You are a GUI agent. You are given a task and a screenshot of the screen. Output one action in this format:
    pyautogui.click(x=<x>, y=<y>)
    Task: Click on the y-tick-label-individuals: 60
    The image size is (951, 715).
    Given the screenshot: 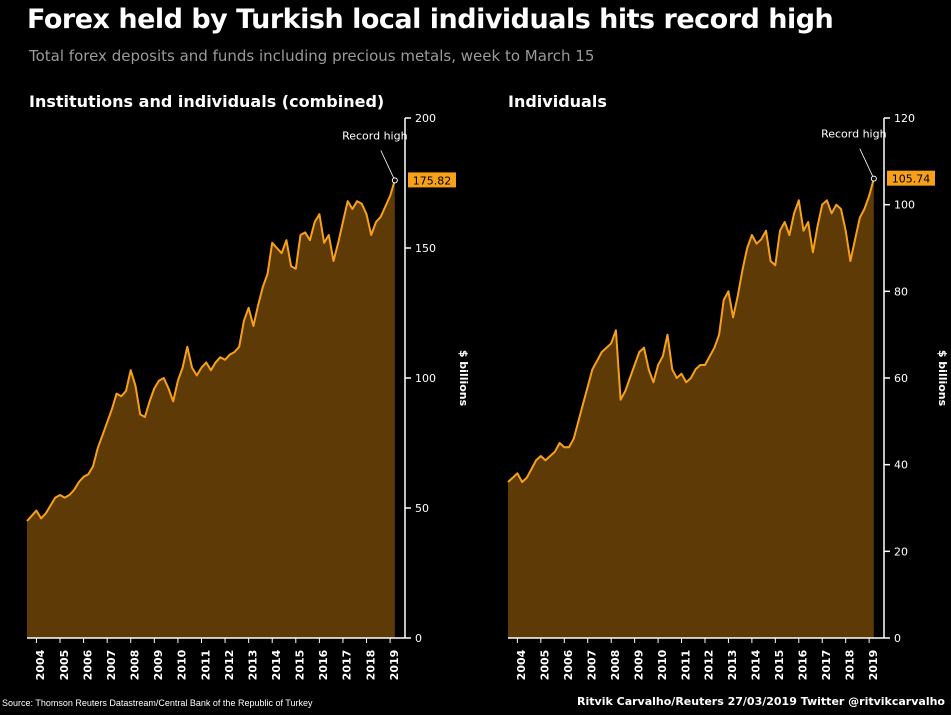 What is the action you would take?
    pyautogui.click(x=901, y=378)
    